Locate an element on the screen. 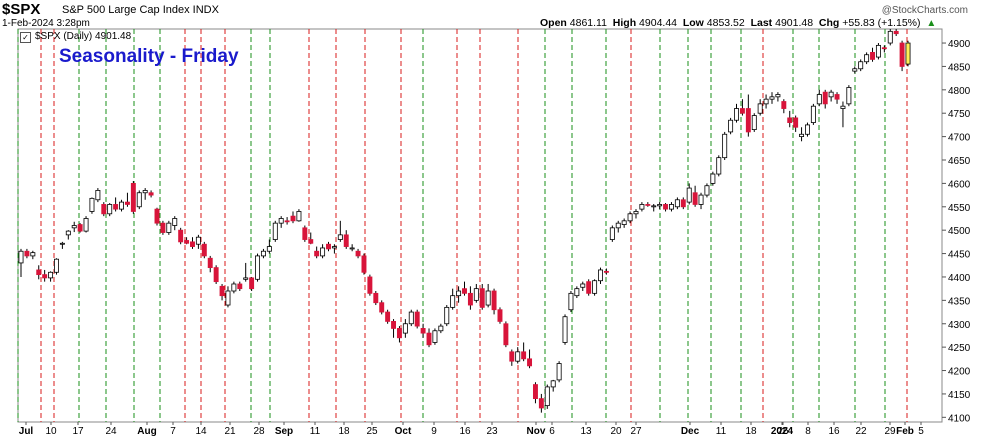 The width and height of the screenshot is (990, 438). x-tick-label: Nov is located at coordinates (536, 431).